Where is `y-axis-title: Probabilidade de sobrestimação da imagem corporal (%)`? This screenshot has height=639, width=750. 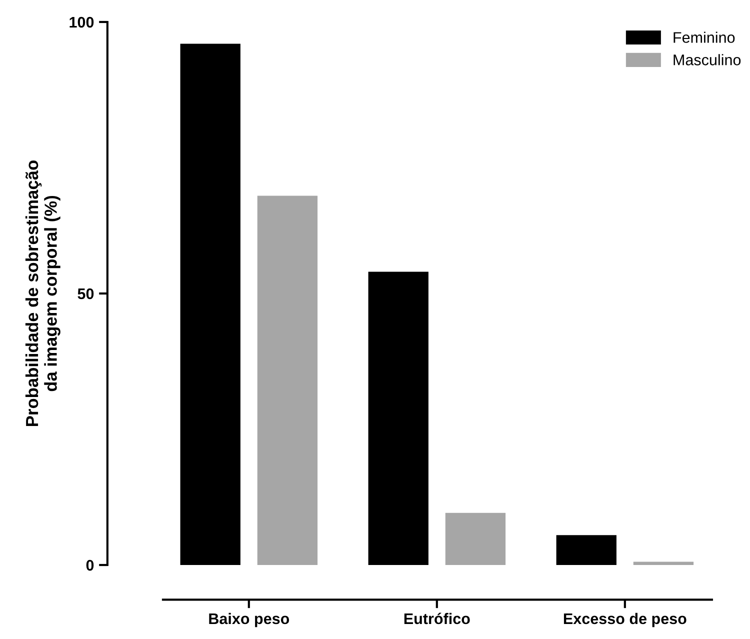
y-axis-title: Probabilidade de sobrestimação da imagem corporal (%) is located at coordinates (42, 293).